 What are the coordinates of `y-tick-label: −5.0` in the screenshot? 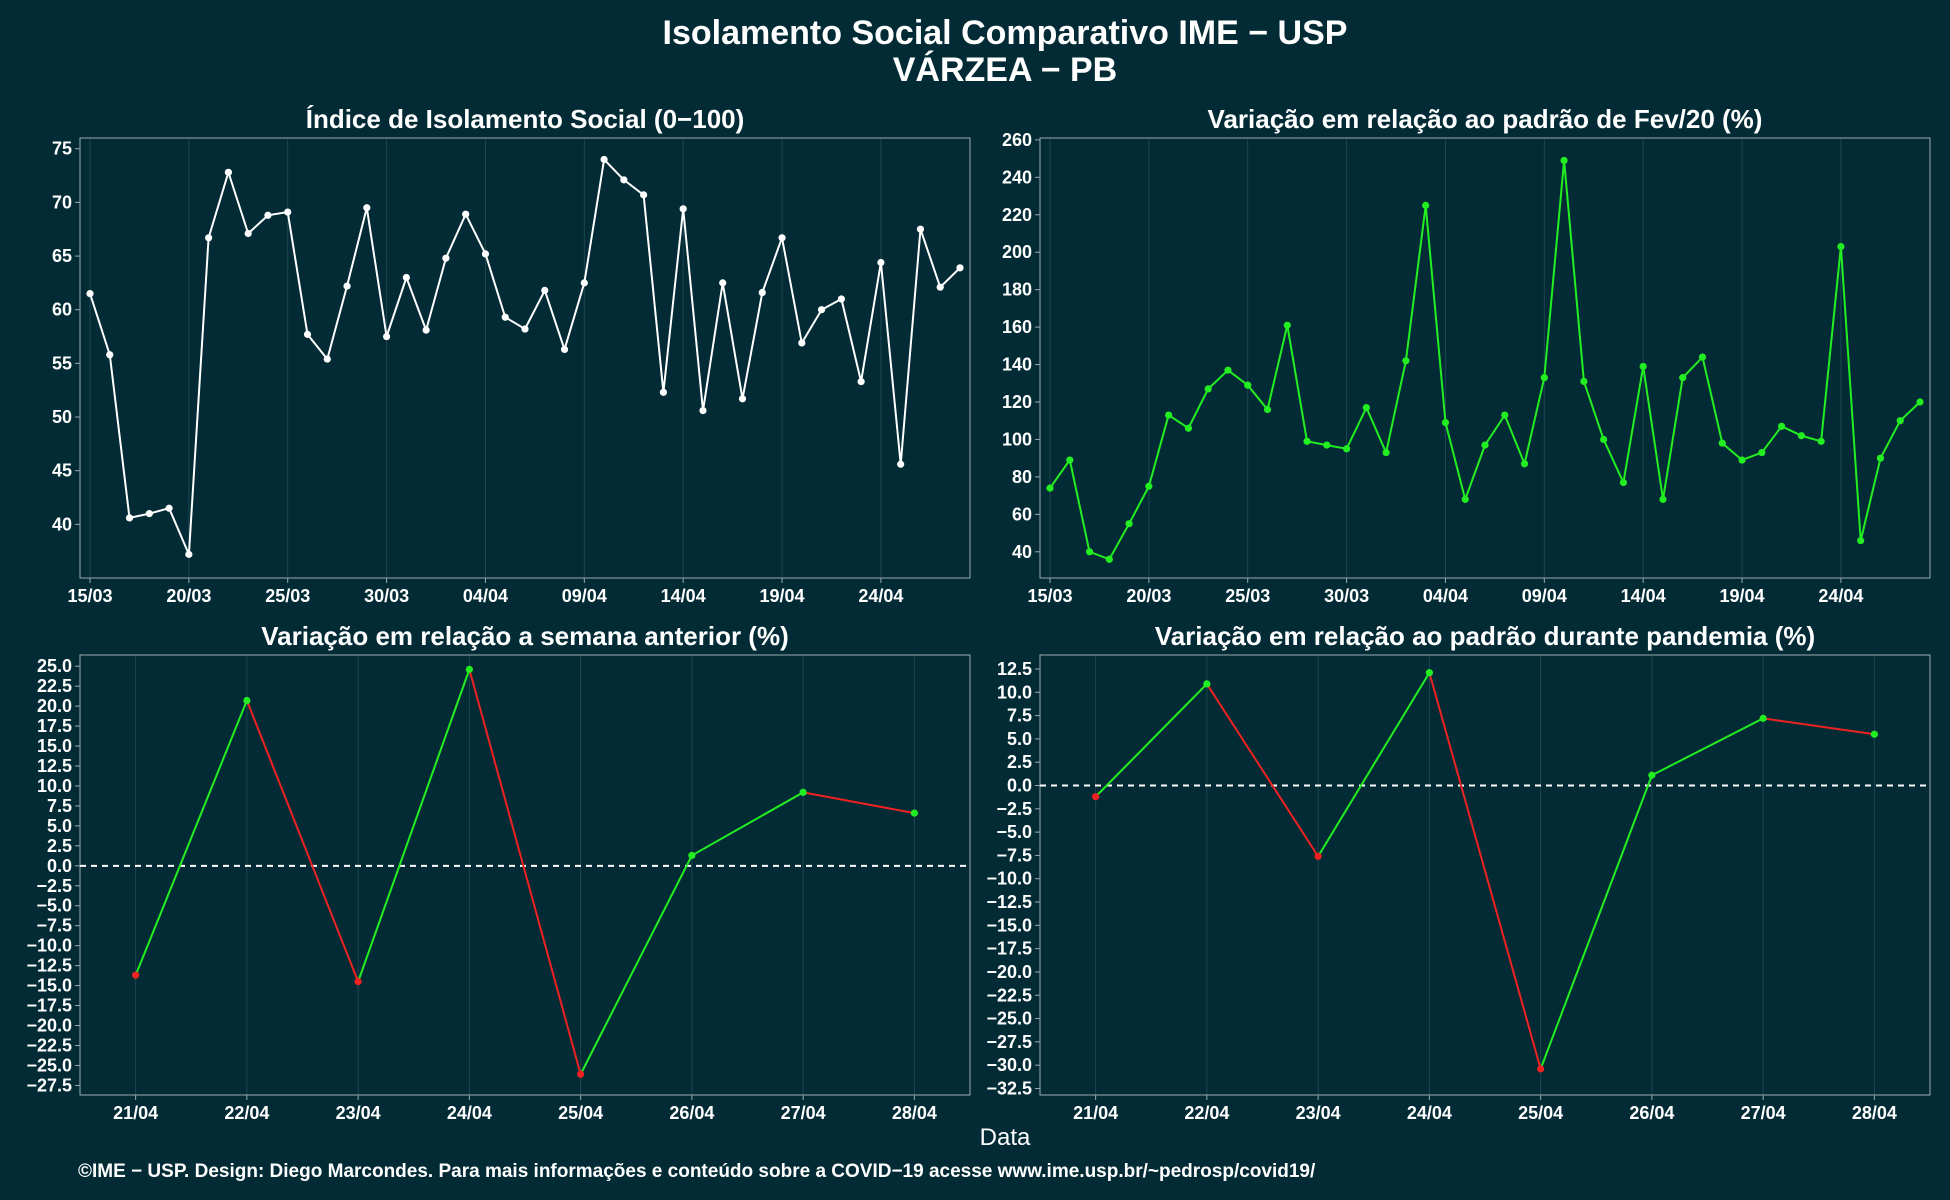 It's located at (54, 906).